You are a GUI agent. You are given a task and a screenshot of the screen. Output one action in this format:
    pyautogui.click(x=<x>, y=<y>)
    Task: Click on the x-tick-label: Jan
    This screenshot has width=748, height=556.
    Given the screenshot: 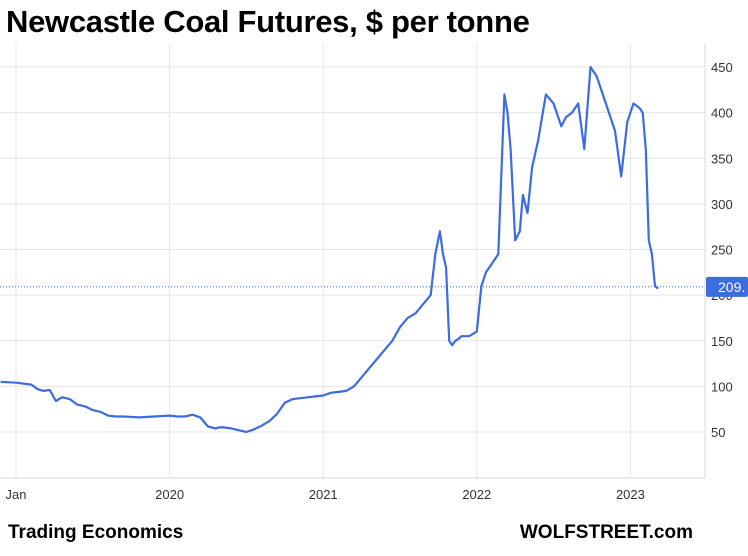 What is the action you would take?
    pyautogui.click(x=16, y=494)
    